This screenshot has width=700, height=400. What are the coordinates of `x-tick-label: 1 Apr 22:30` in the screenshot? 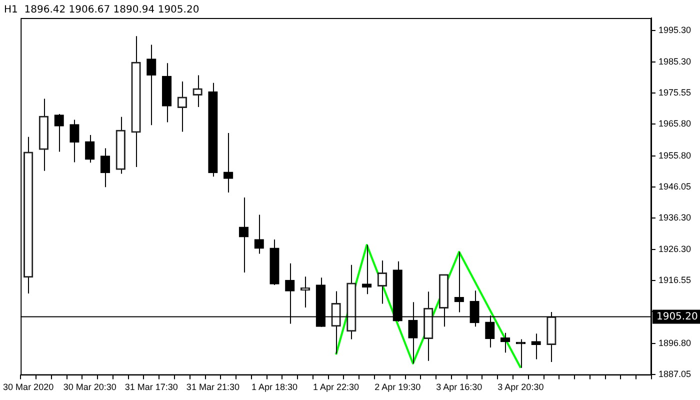 It's located at (336, 387).